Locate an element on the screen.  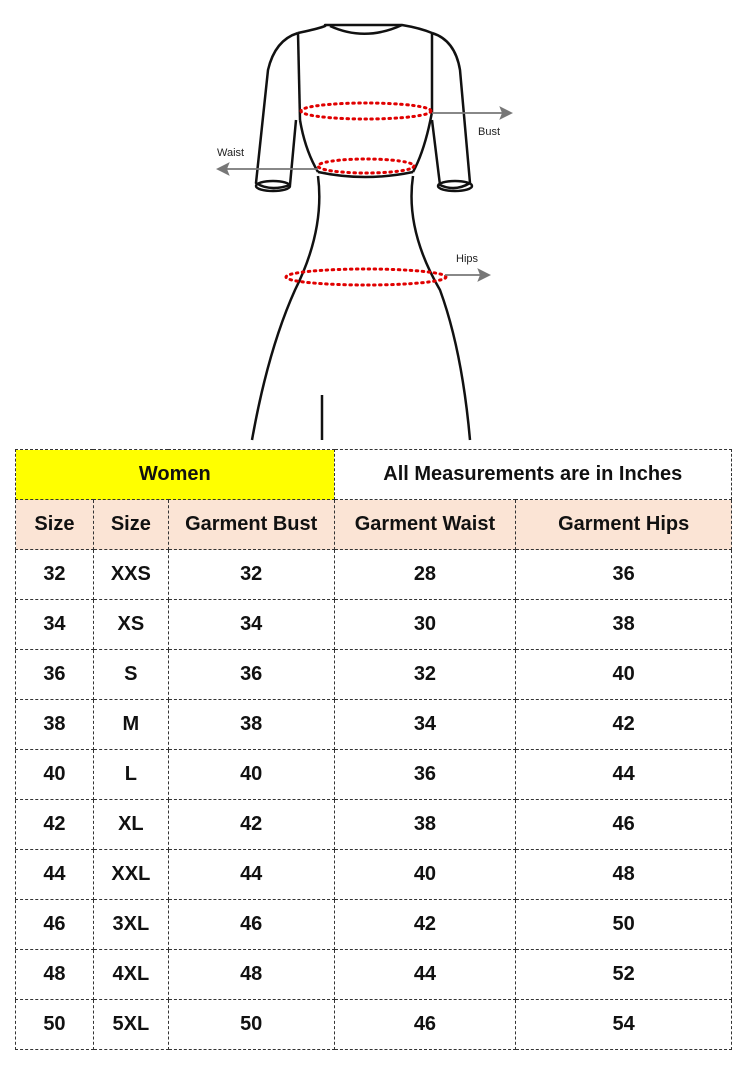
column-header: Garment Bust is located at coordinates (251, 524).